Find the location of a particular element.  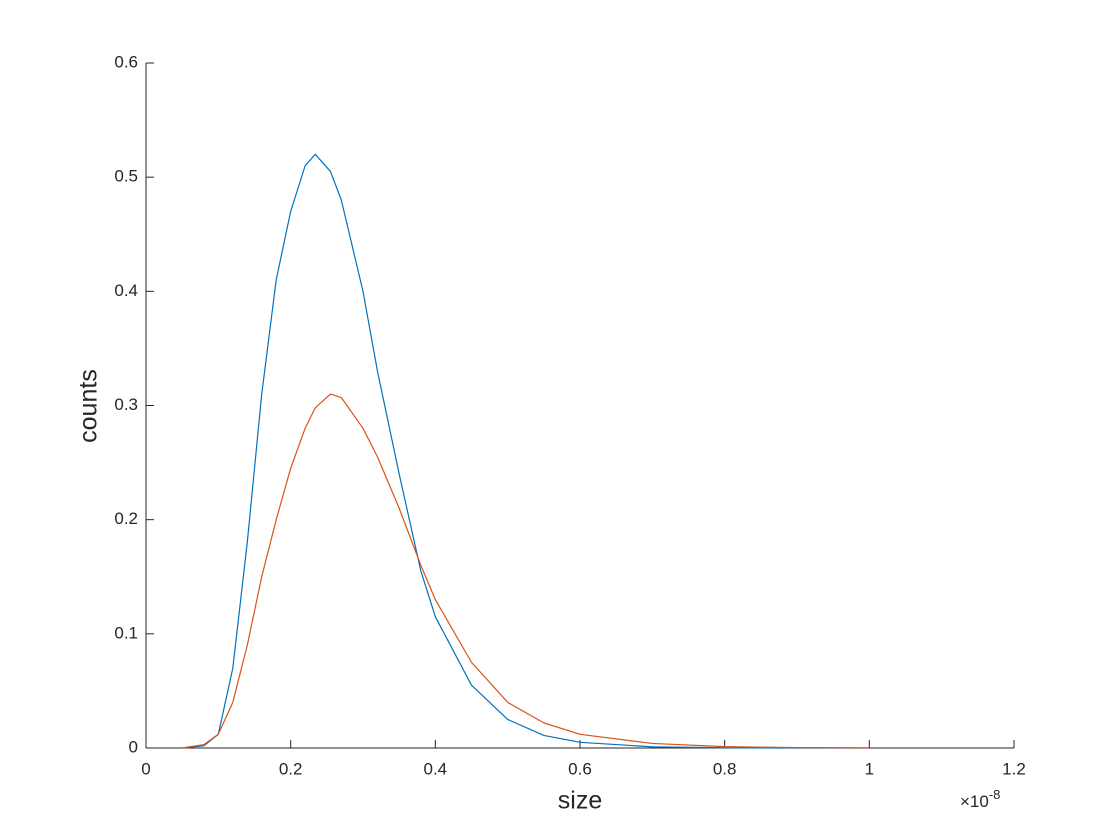

x-tick-label: 0.8 is located at coordinates (725, 768).